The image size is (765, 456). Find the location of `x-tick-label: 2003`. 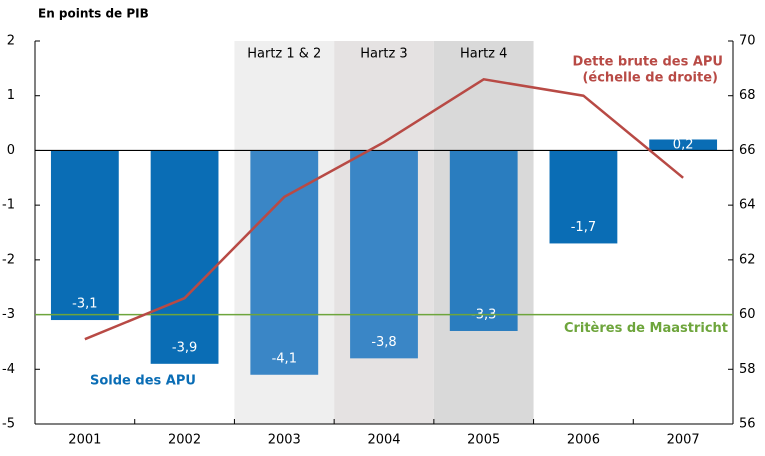

x-tick-label: 2003 is located at coordinates (284, 440).